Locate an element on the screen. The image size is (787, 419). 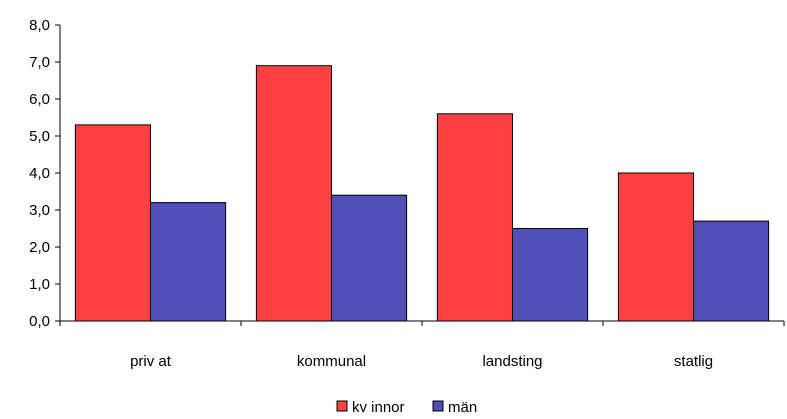
x-tick-label: kommunal is located at coordinates (331, 361).